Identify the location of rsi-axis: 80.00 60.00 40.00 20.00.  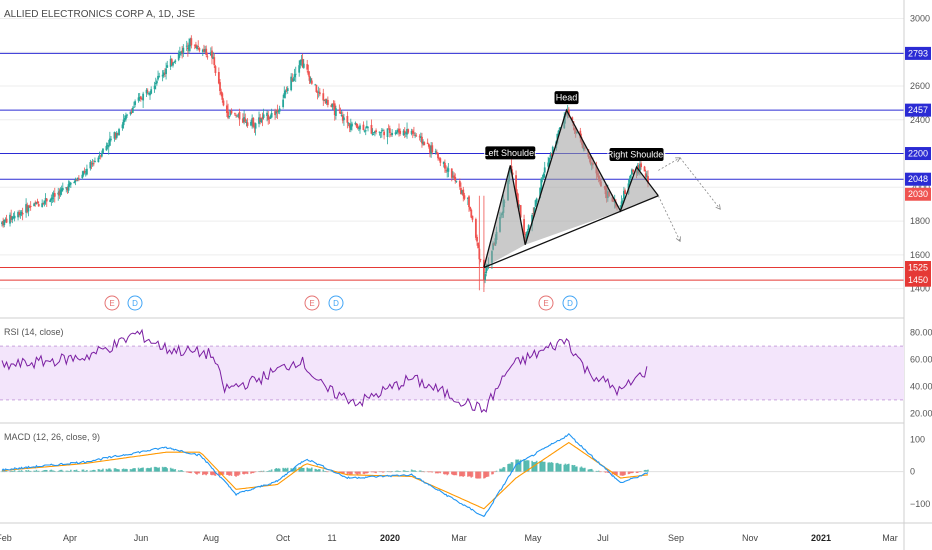
(921, 373).